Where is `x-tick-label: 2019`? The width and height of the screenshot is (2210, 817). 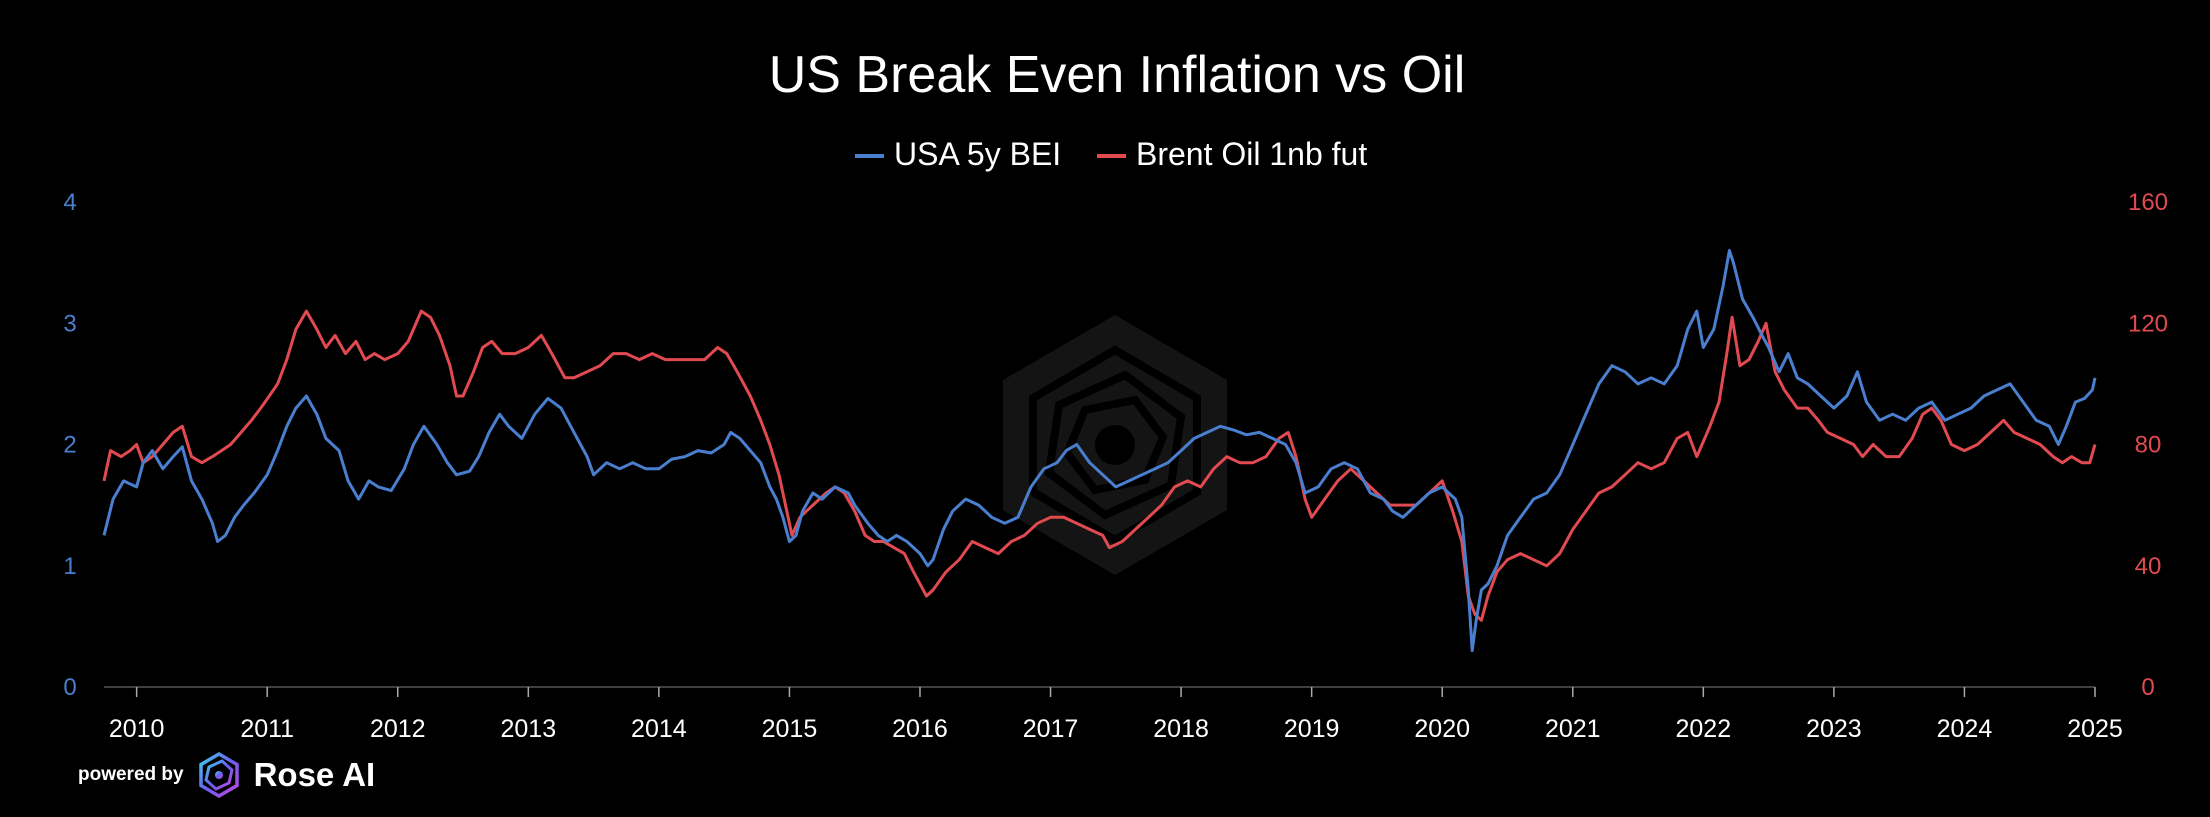 x-tick-label: 2019 is located at coordinates (1312, 729).